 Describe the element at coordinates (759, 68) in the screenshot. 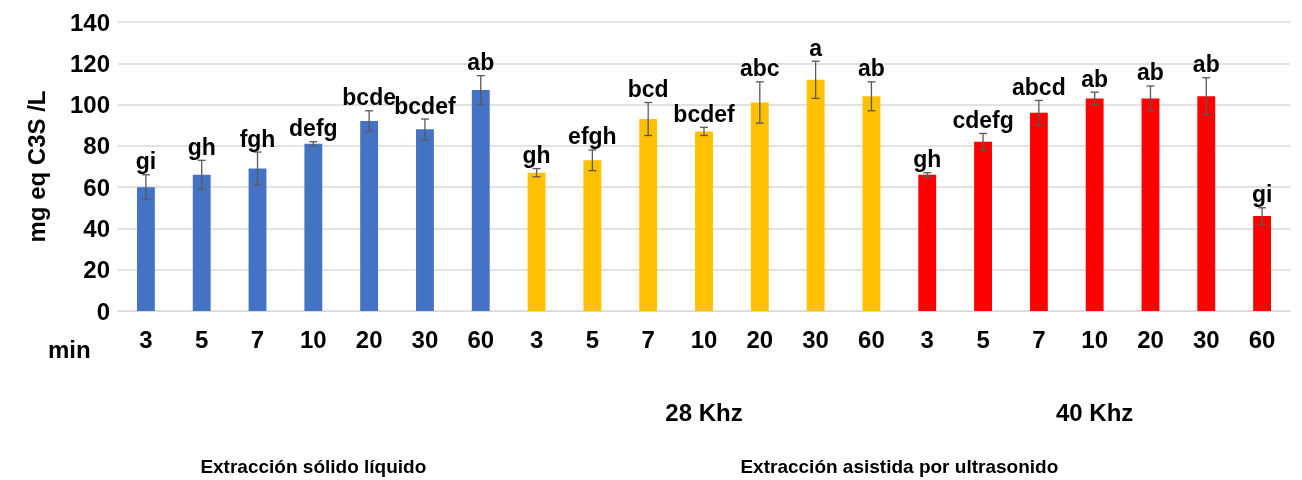

I see `data-label: abc` at that location.